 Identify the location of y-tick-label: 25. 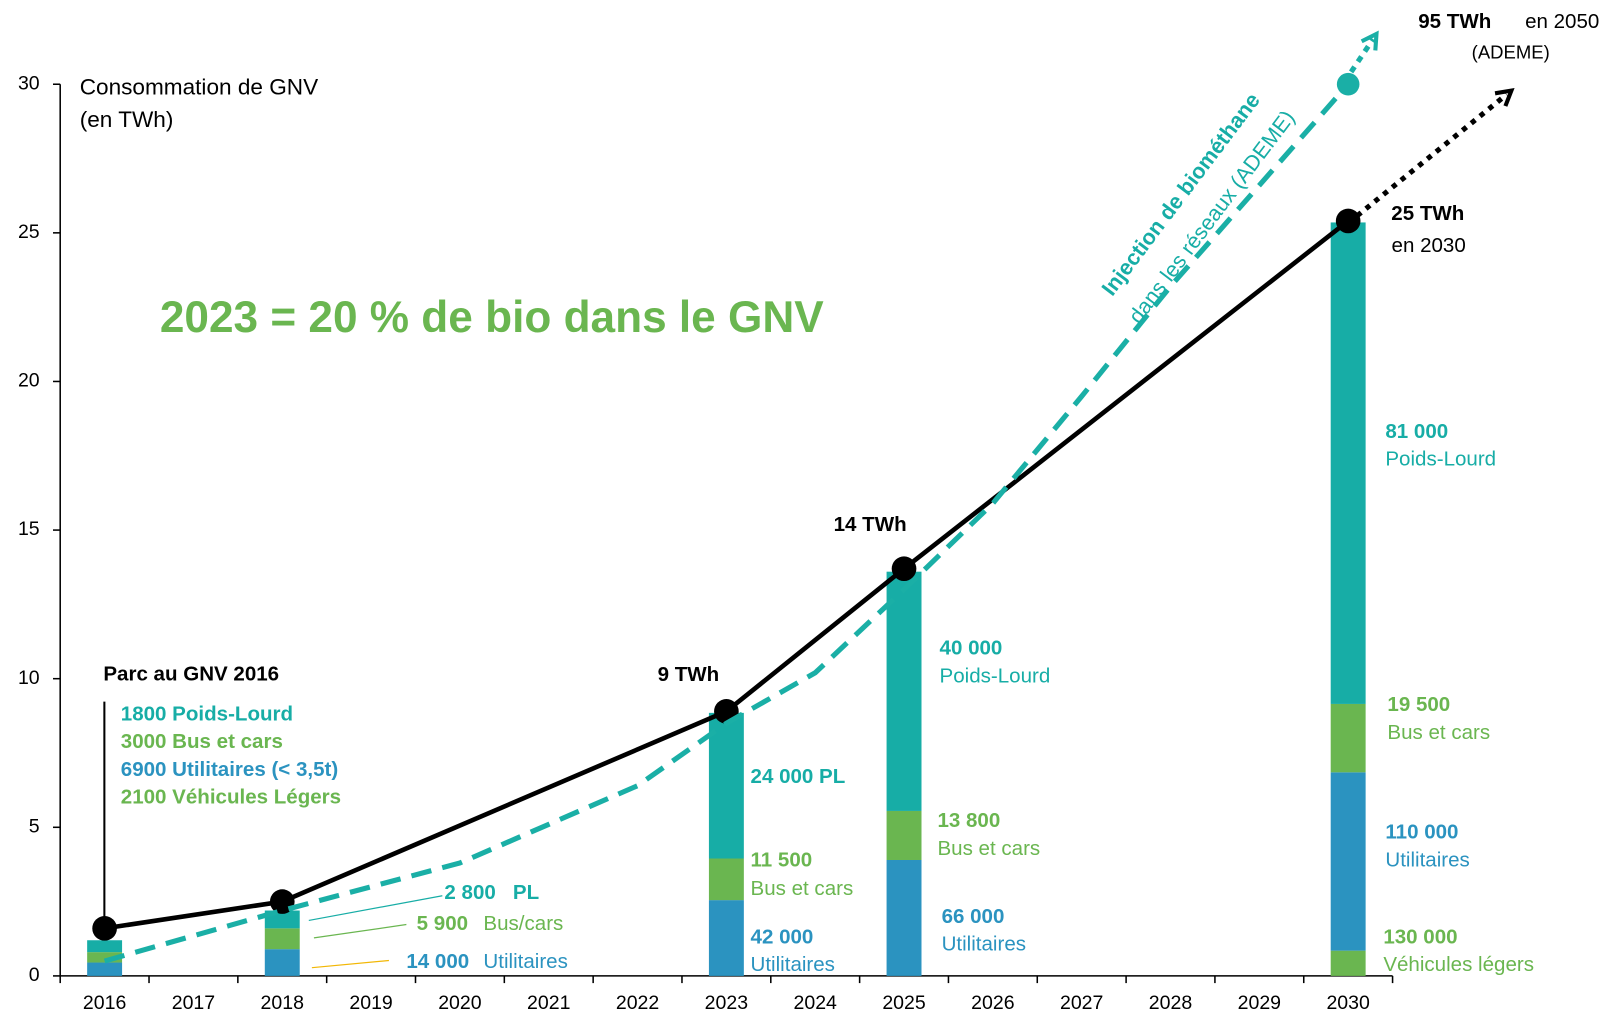
(29, 232).